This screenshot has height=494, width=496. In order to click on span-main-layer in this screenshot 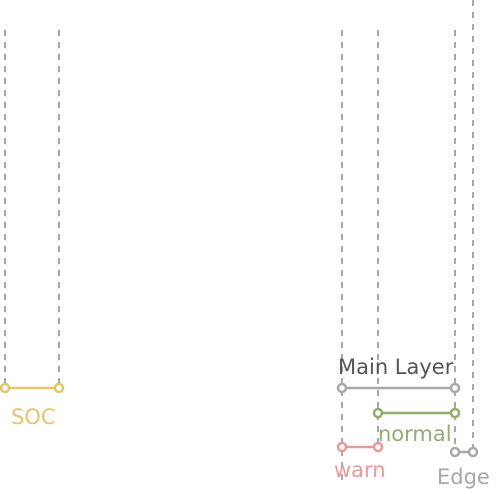, I will do `click(398, 388)`.